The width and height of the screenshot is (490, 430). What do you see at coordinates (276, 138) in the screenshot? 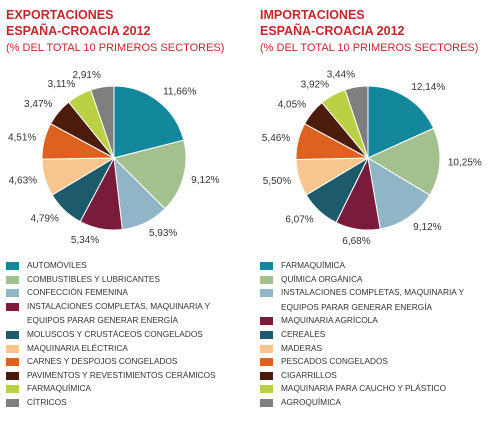
I see `data-label: 5,46%` at bounding box center [276, 138].